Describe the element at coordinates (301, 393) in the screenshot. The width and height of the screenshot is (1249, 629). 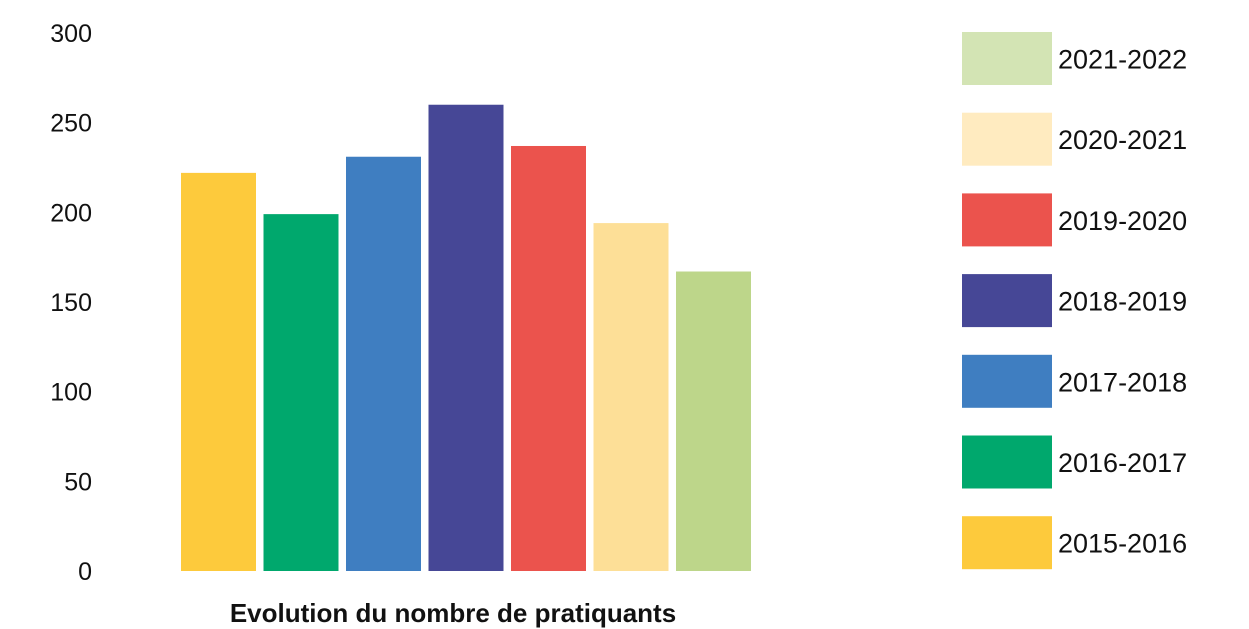
I see `bar-2016-2017` at that location.